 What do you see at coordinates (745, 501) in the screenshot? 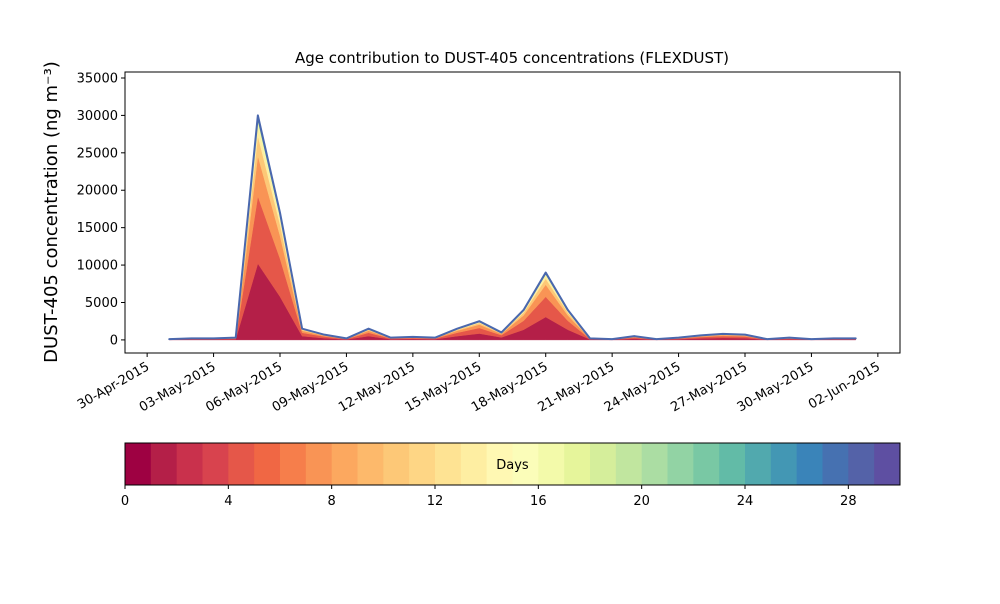
I see `colorbar-tick-label: 24` at bounding box center [745, 501].